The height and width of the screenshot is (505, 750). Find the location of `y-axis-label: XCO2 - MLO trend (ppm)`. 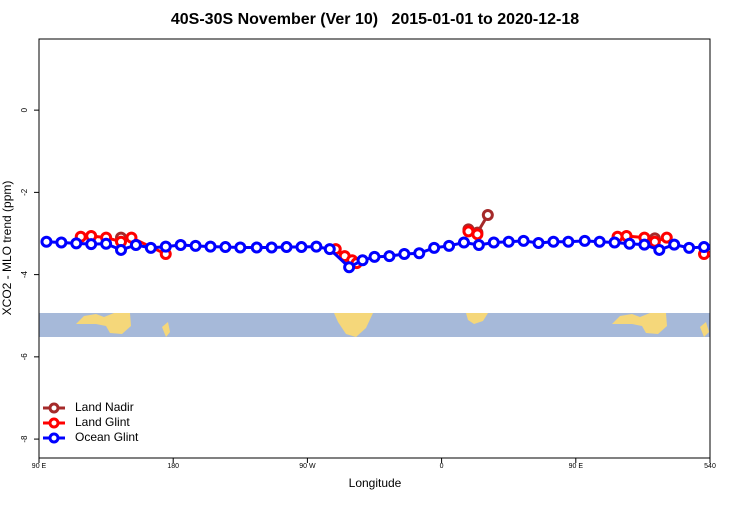

y-axis-label: XCO2 - MLO trend (ppm) is located at coordinates (7, 248).